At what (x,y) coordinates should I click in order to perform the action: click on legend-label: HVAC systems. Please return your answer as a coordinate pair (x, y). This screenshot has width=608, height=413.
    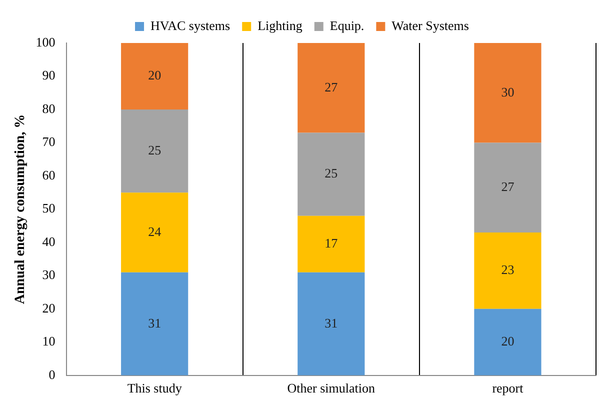
    Looking at the image, I should click on (190, 25).